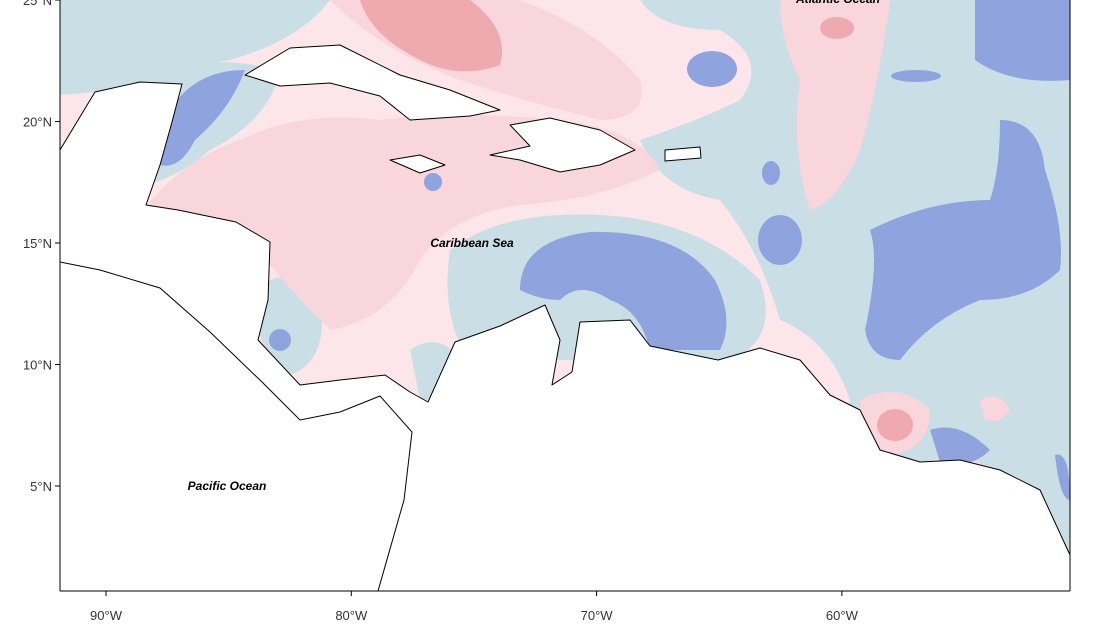 This screenshot has width=1100, height=630. Describe the element at coordinates (472, 243) in the screenshot. I see `ocean-label: Caribbean Sea` at that location.